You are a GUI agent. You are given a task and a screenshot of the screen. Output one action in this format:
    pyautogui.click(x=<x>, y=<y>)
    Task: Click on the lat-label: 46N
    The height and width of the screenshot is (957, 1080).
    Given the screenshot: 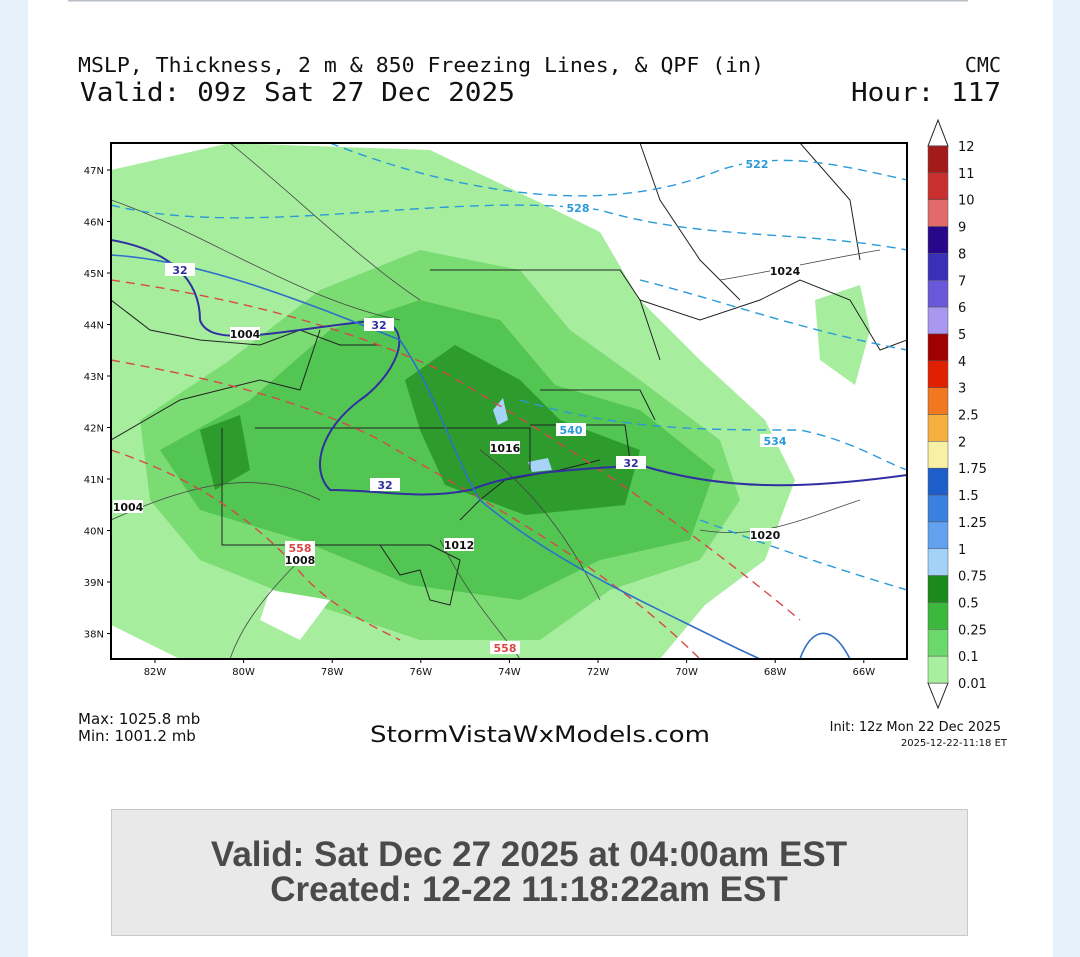 What is the action you would take?
    pyautogui.click(x=94, y=223)
    